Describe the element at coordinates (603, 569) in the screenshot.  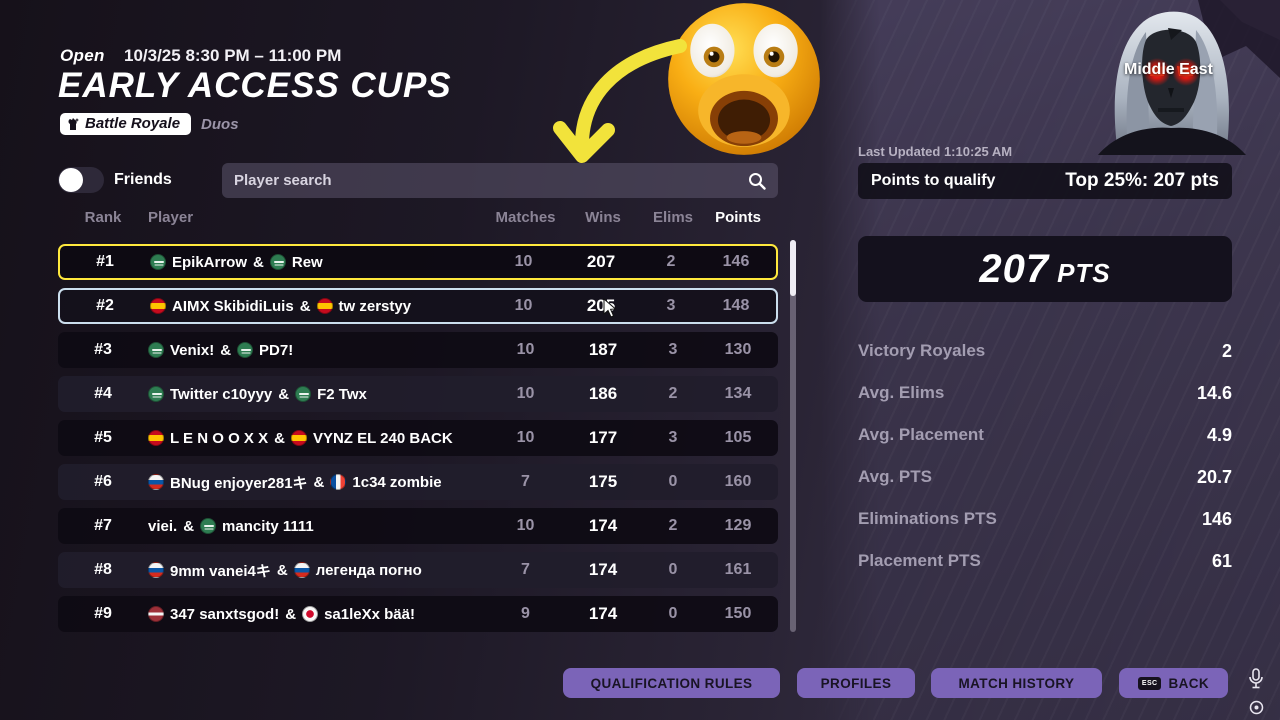
I see `wins-cell: 174` at that location.